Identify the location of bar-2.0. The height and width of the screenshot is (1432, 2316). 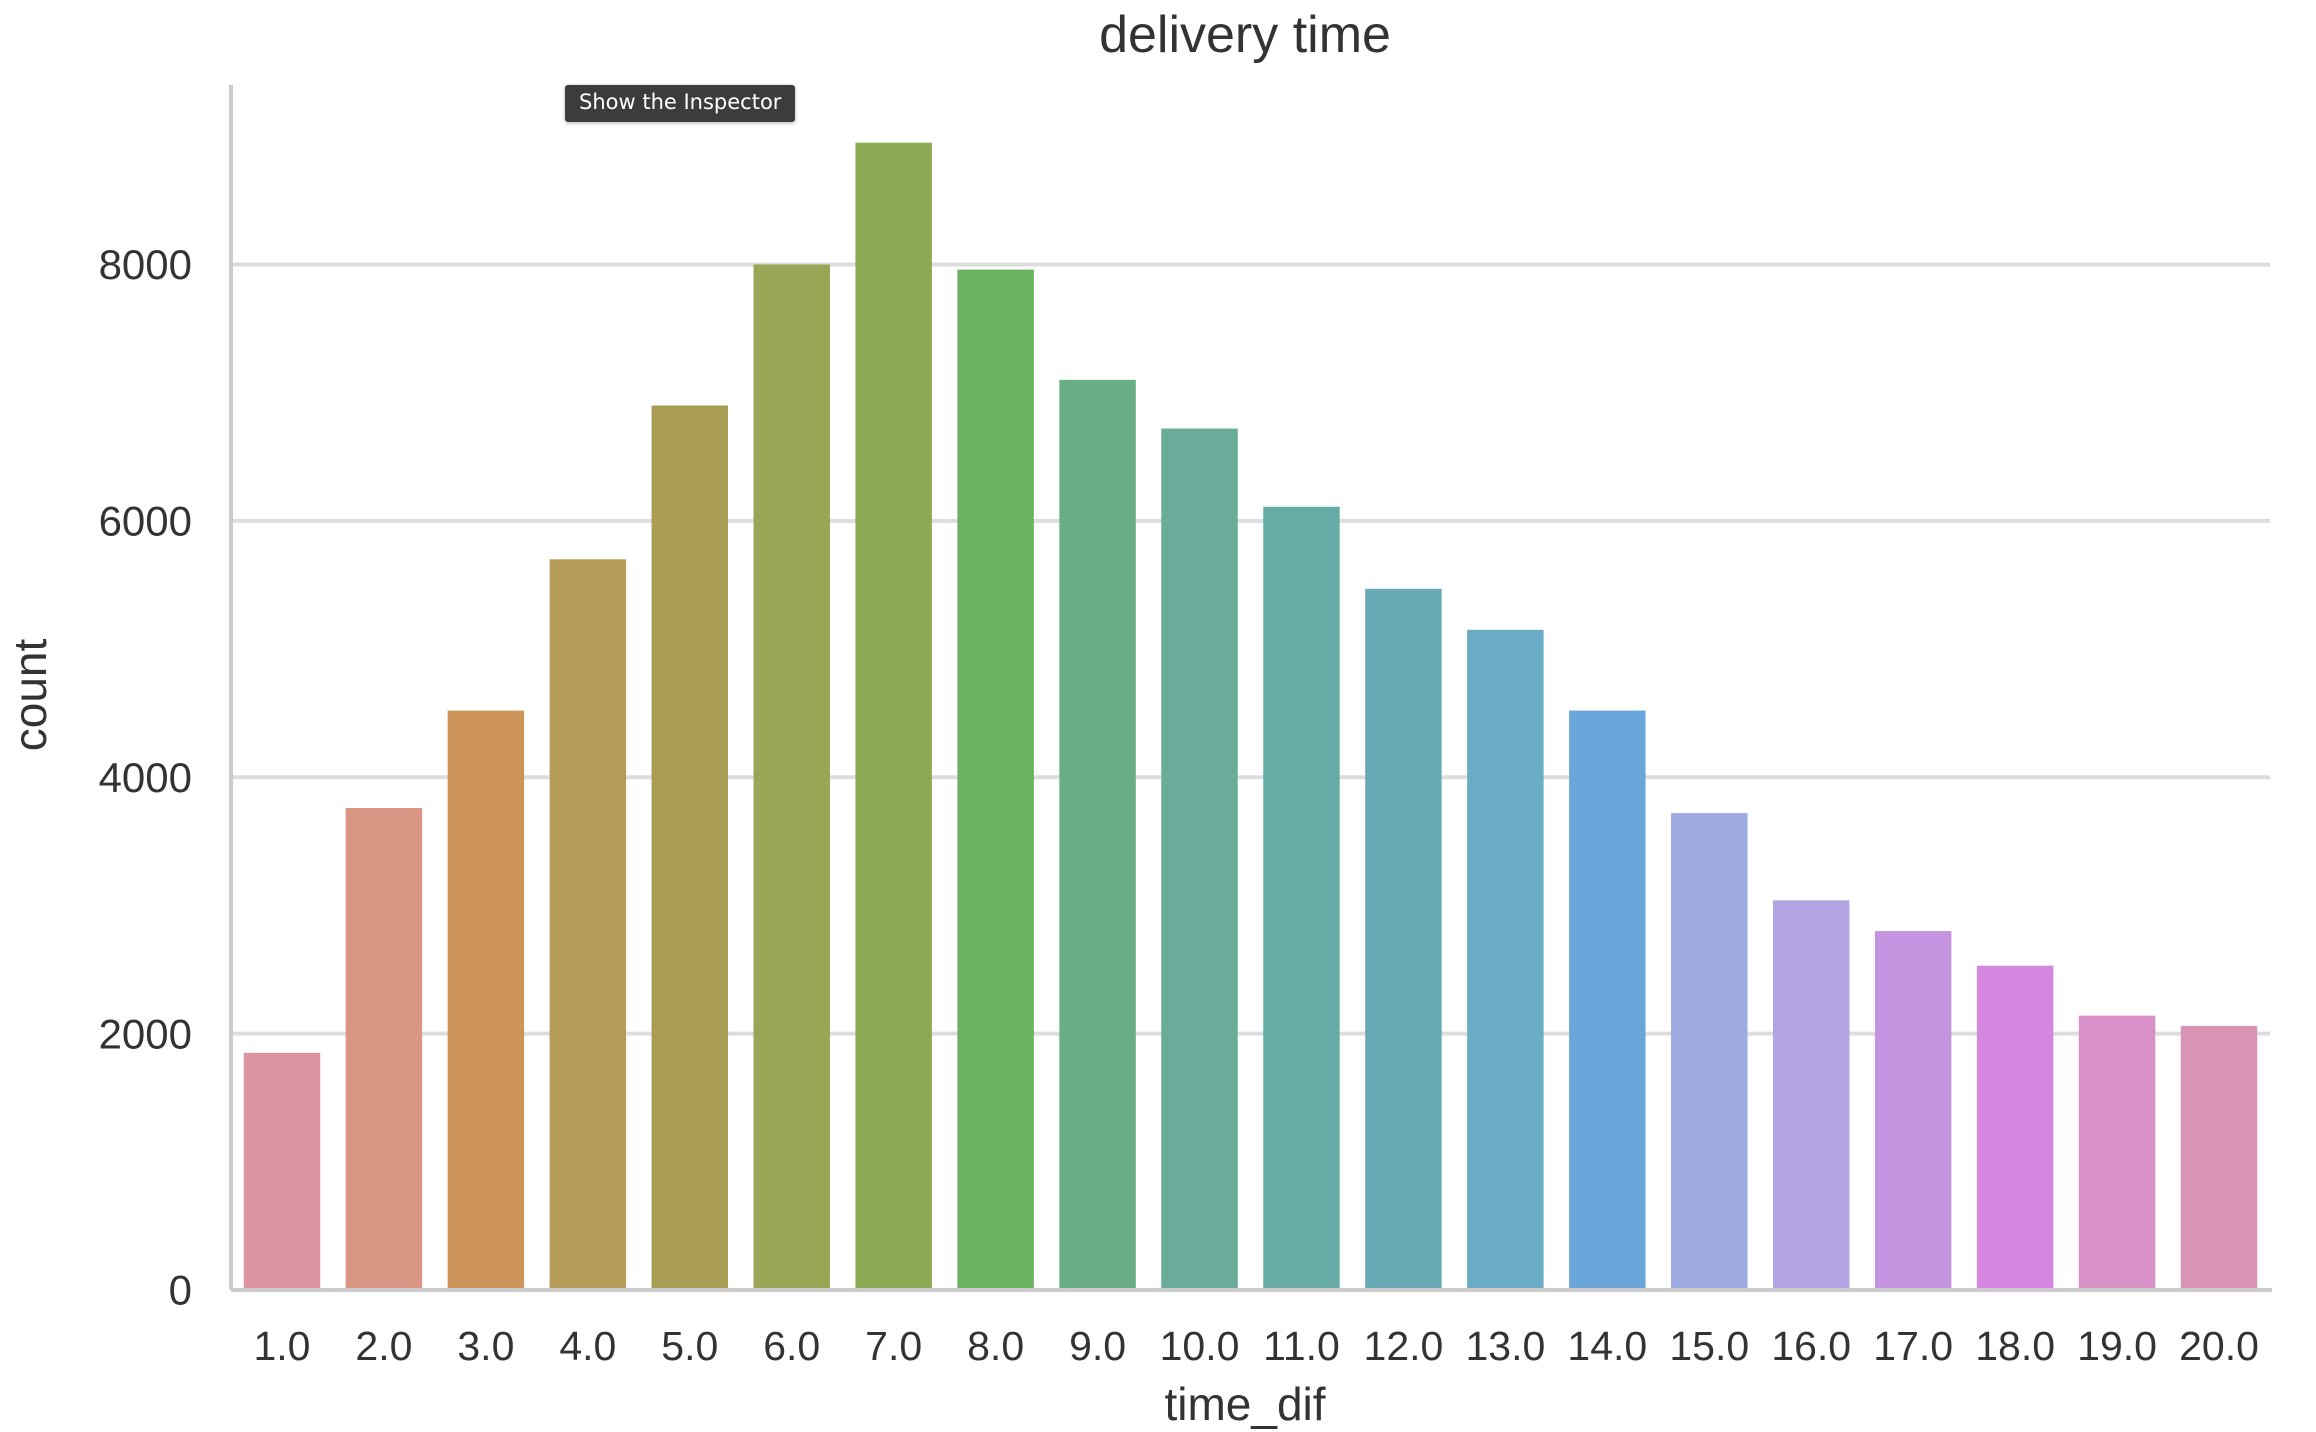
(384, 1049).